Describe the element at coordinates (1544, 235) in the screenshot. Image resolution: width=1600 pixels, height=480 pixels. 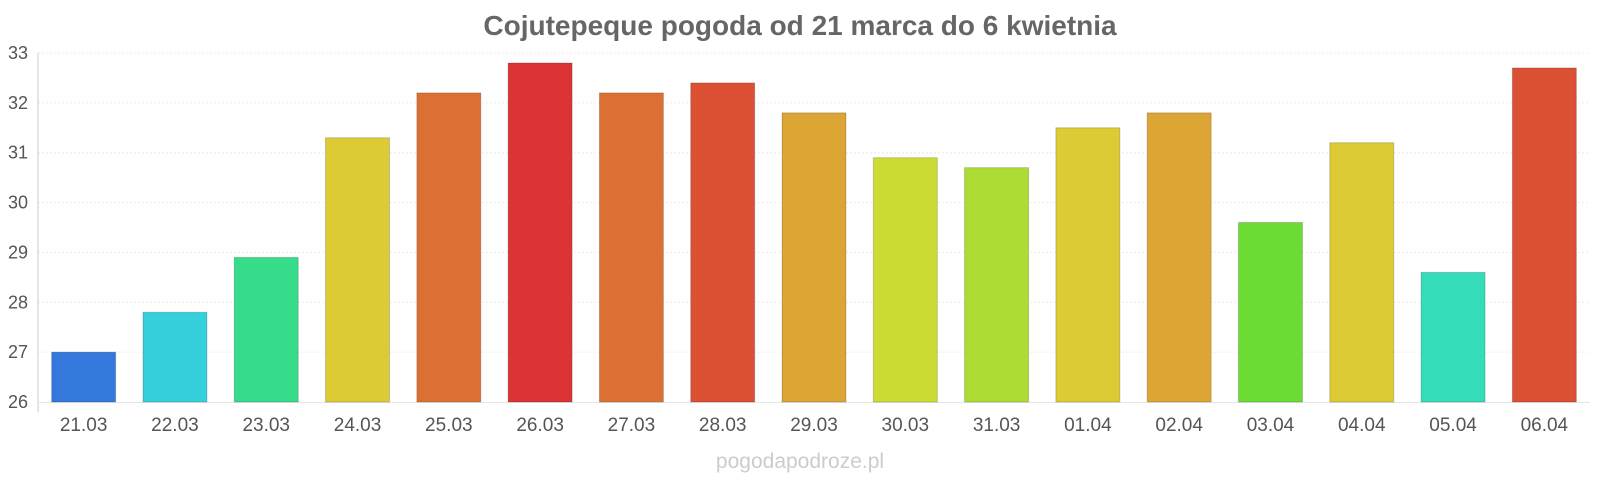
I see `bar-06.04` at that location.